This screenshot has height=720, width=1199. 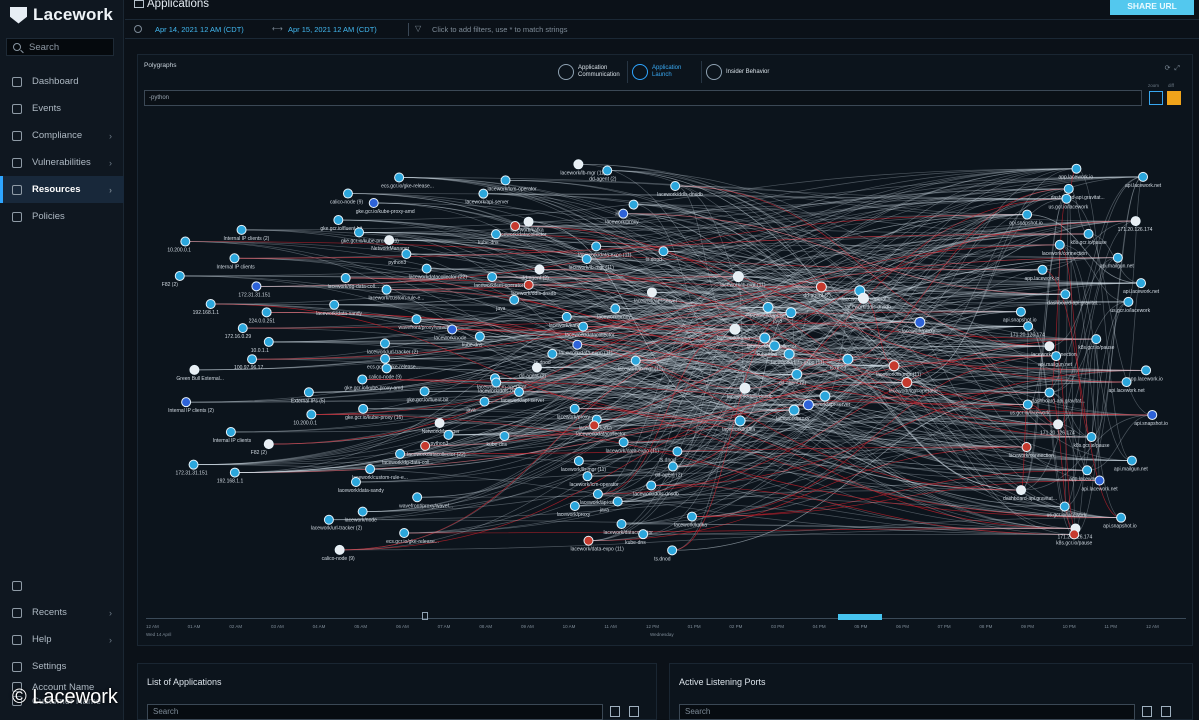 What do you see at coordinates (1174, 98) in the screenshot?
I see `diff-button` at bounding box center [1174, 98].